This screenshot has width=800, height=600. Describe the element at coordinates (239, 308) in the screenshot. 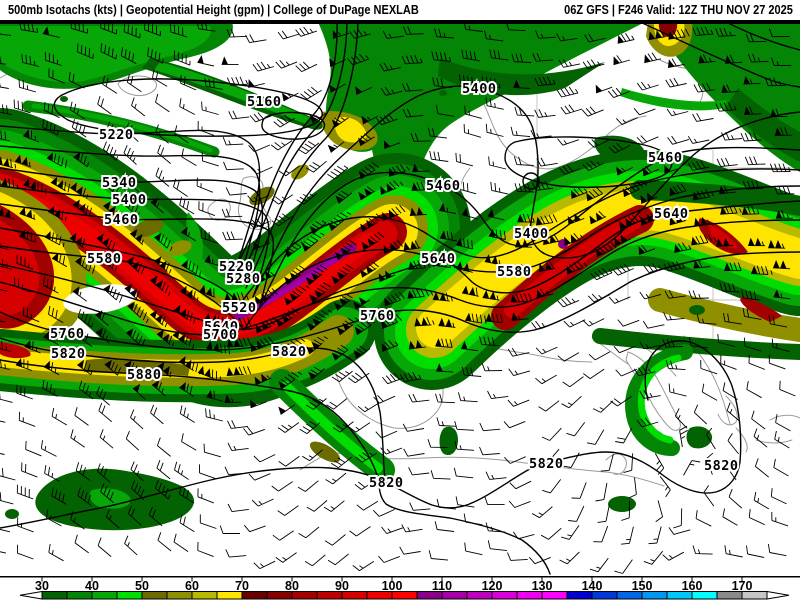

I see `contour-label: 5520` at that location.